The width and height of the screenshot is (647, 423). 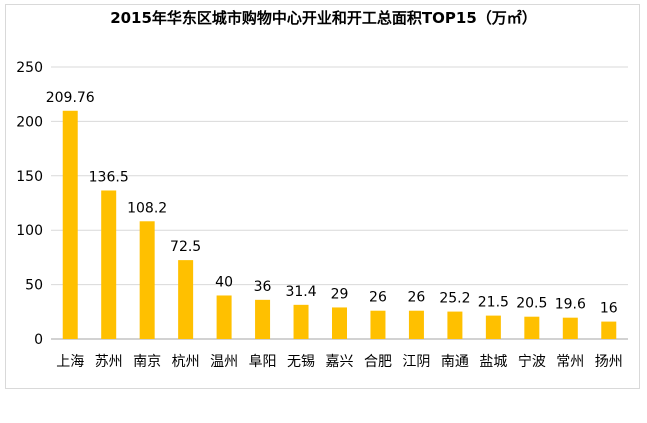 What do you see at coordinates (70, 362) in the screenshot?
I see `x-tick-label: 上海` at bounding box center [70, 362].